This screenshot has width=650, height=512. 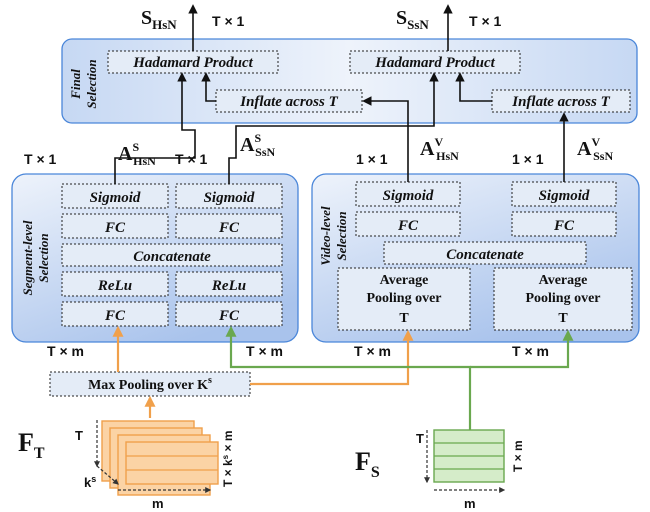 What do you see at coordinates (40, 159) in the screenshot?
I see `seg-dim-left: T × 1` at bounding box center [40, 159].